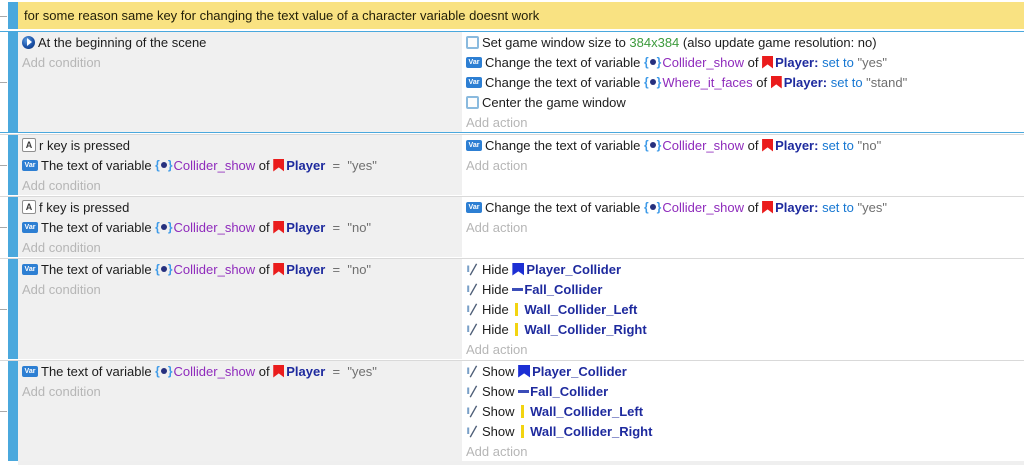  What do you see at coordinates (524, 371) in the screenshot?
I see `player-collider-icon` at bounding box center [524, 371].